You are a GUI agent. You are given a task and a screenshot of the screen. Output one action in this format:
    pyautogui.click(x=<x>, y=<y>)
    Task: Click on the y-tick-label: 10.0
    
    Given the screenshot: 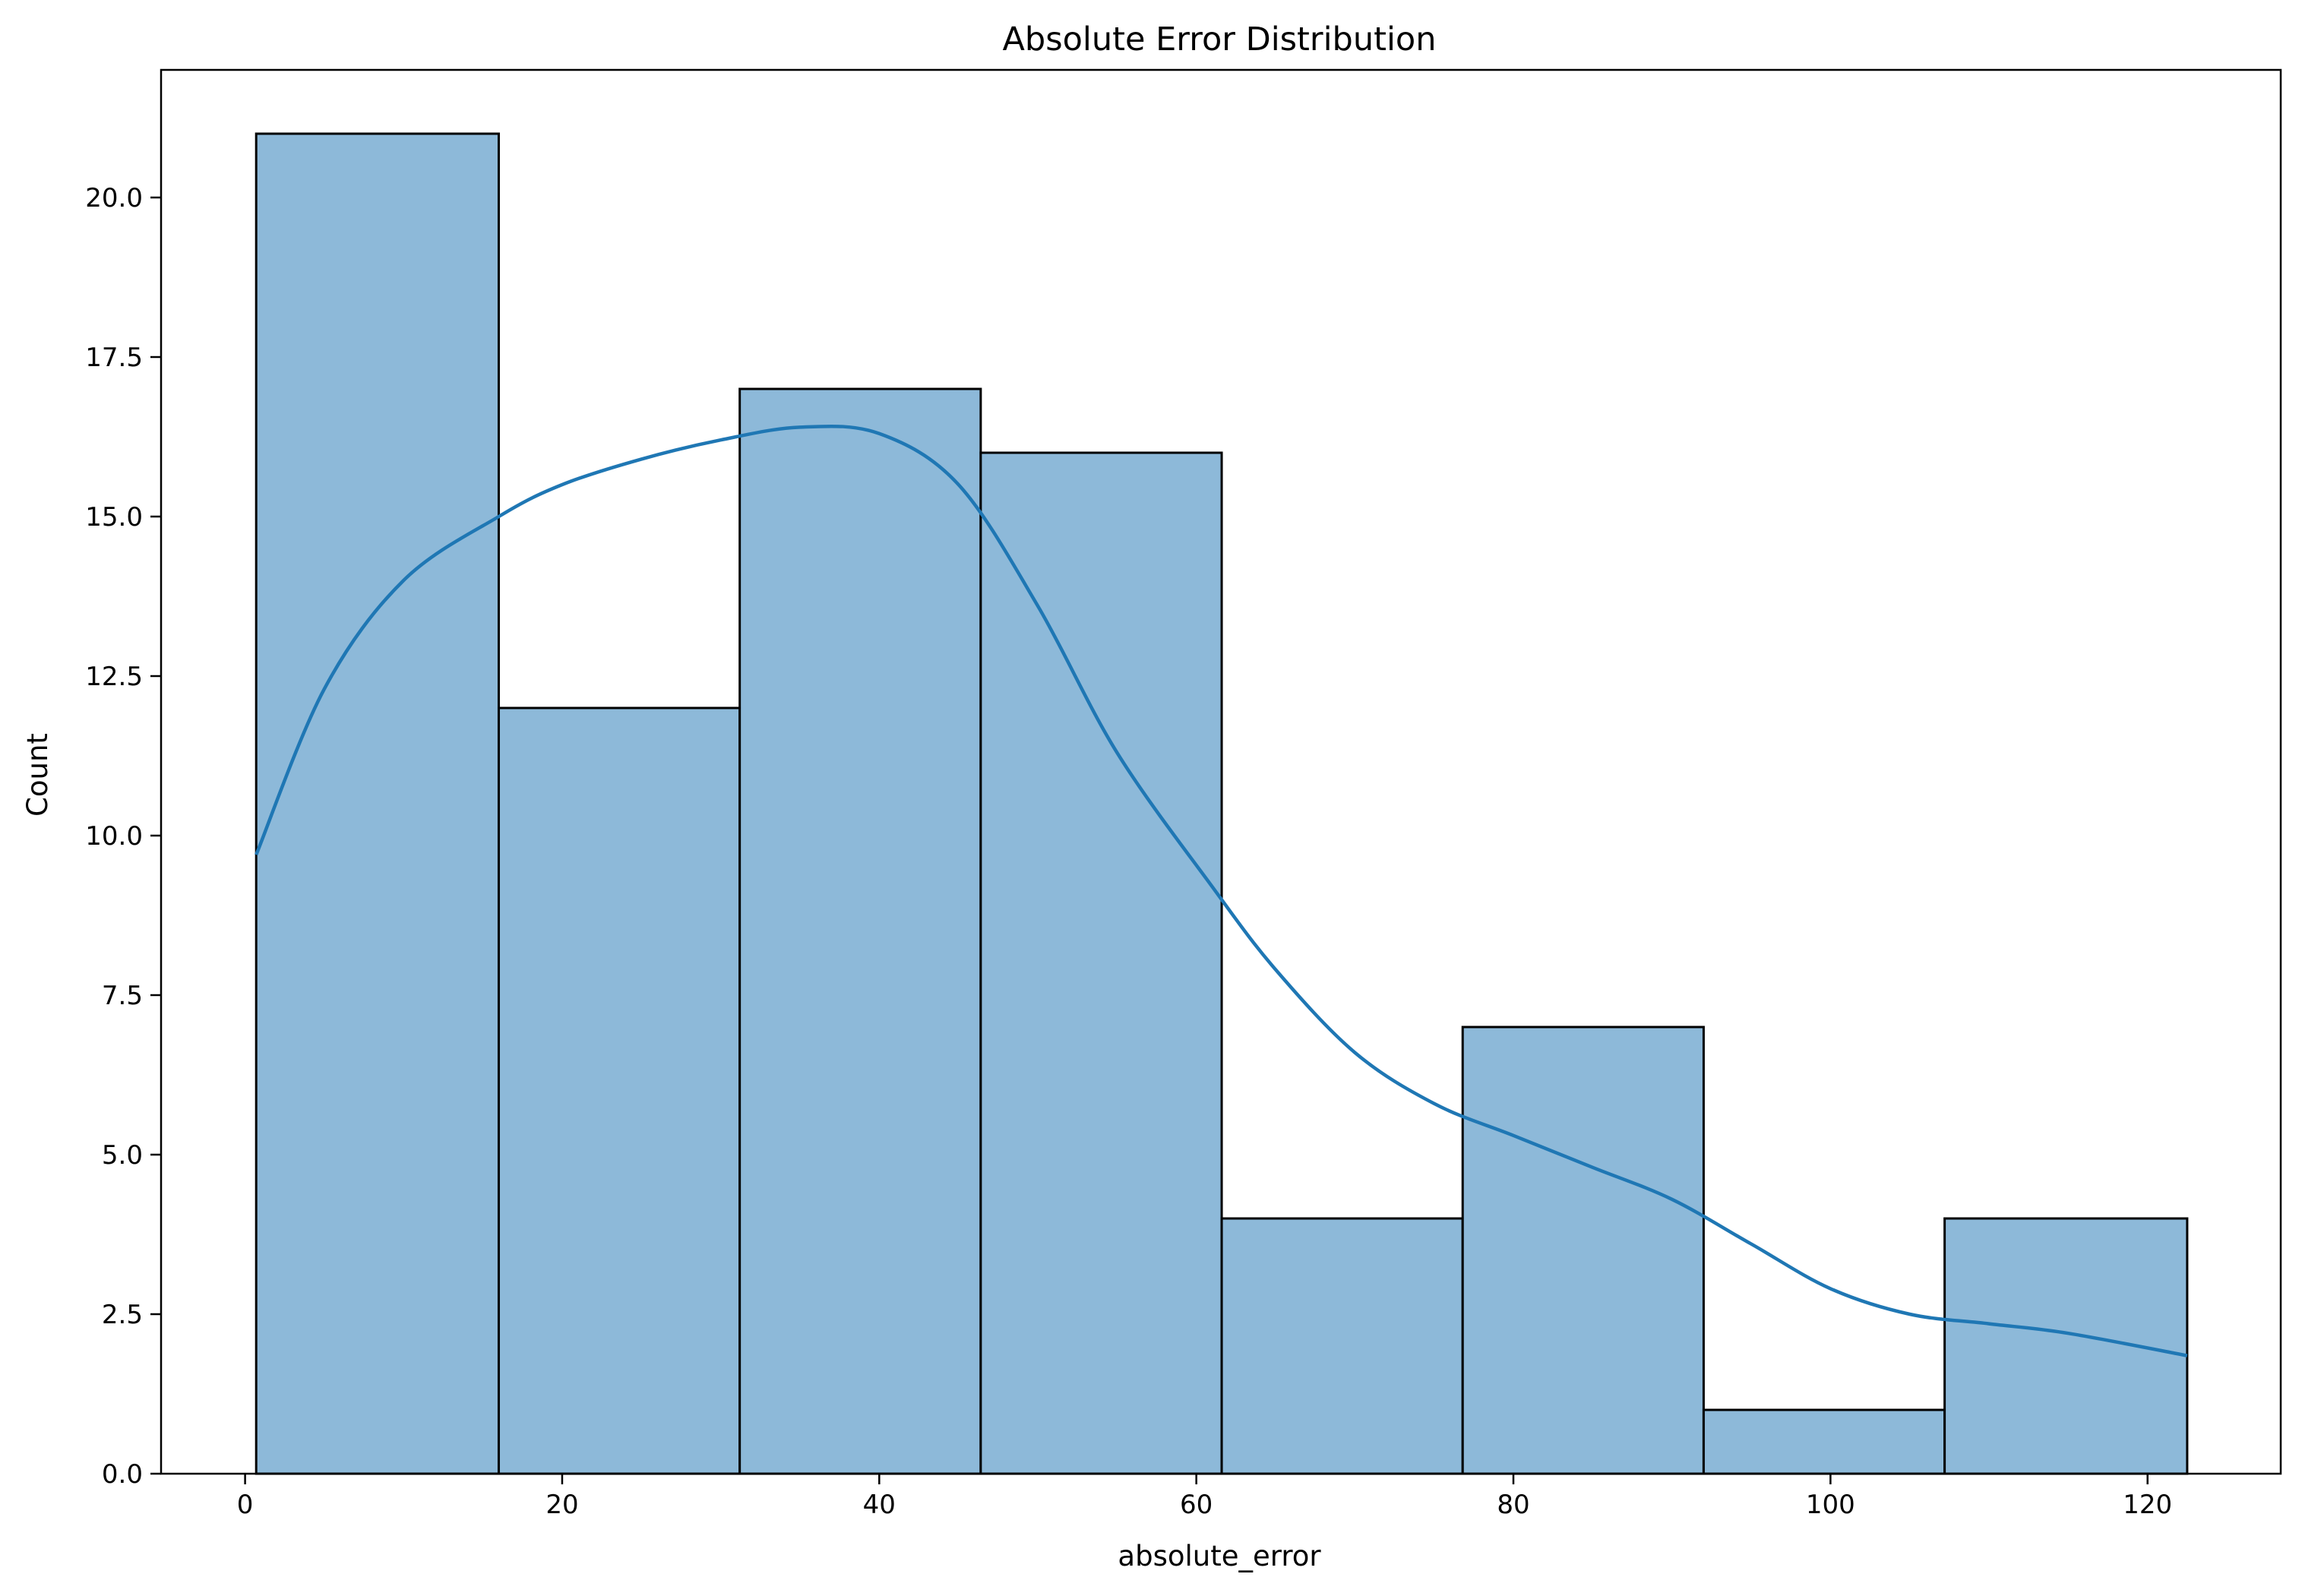 What is the action you would take?
    pyautogui.click(x=114, y=836)
    